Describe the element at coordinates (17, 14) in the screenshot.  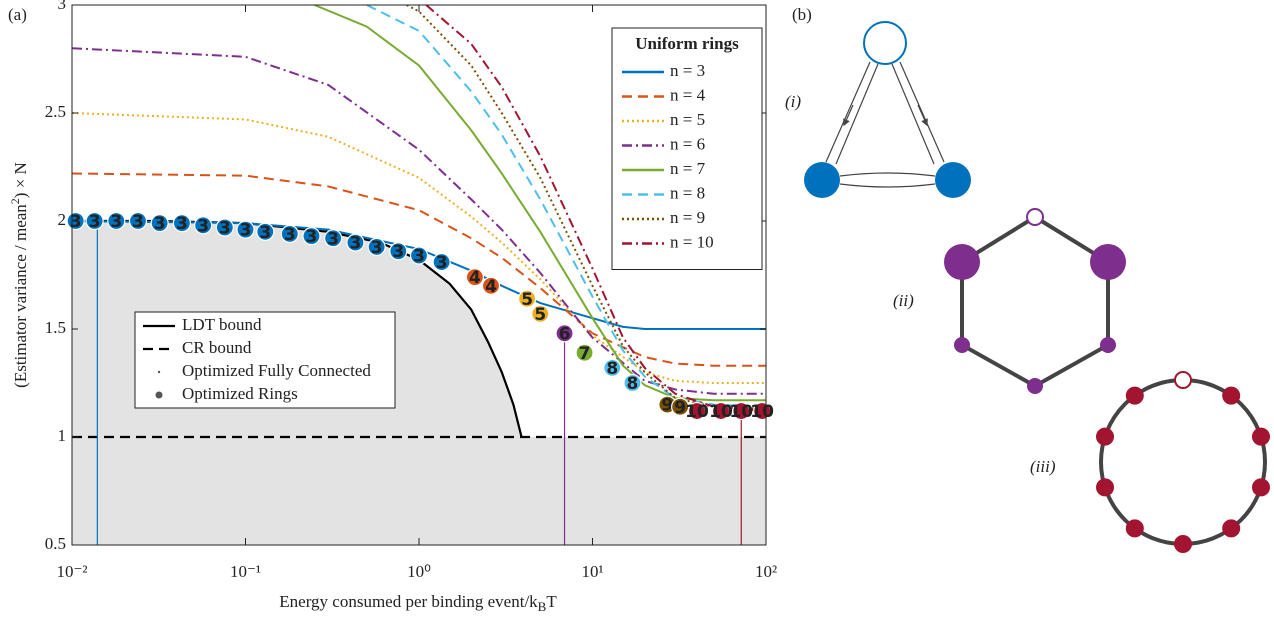
I see `panel-label: (a)` at that location.